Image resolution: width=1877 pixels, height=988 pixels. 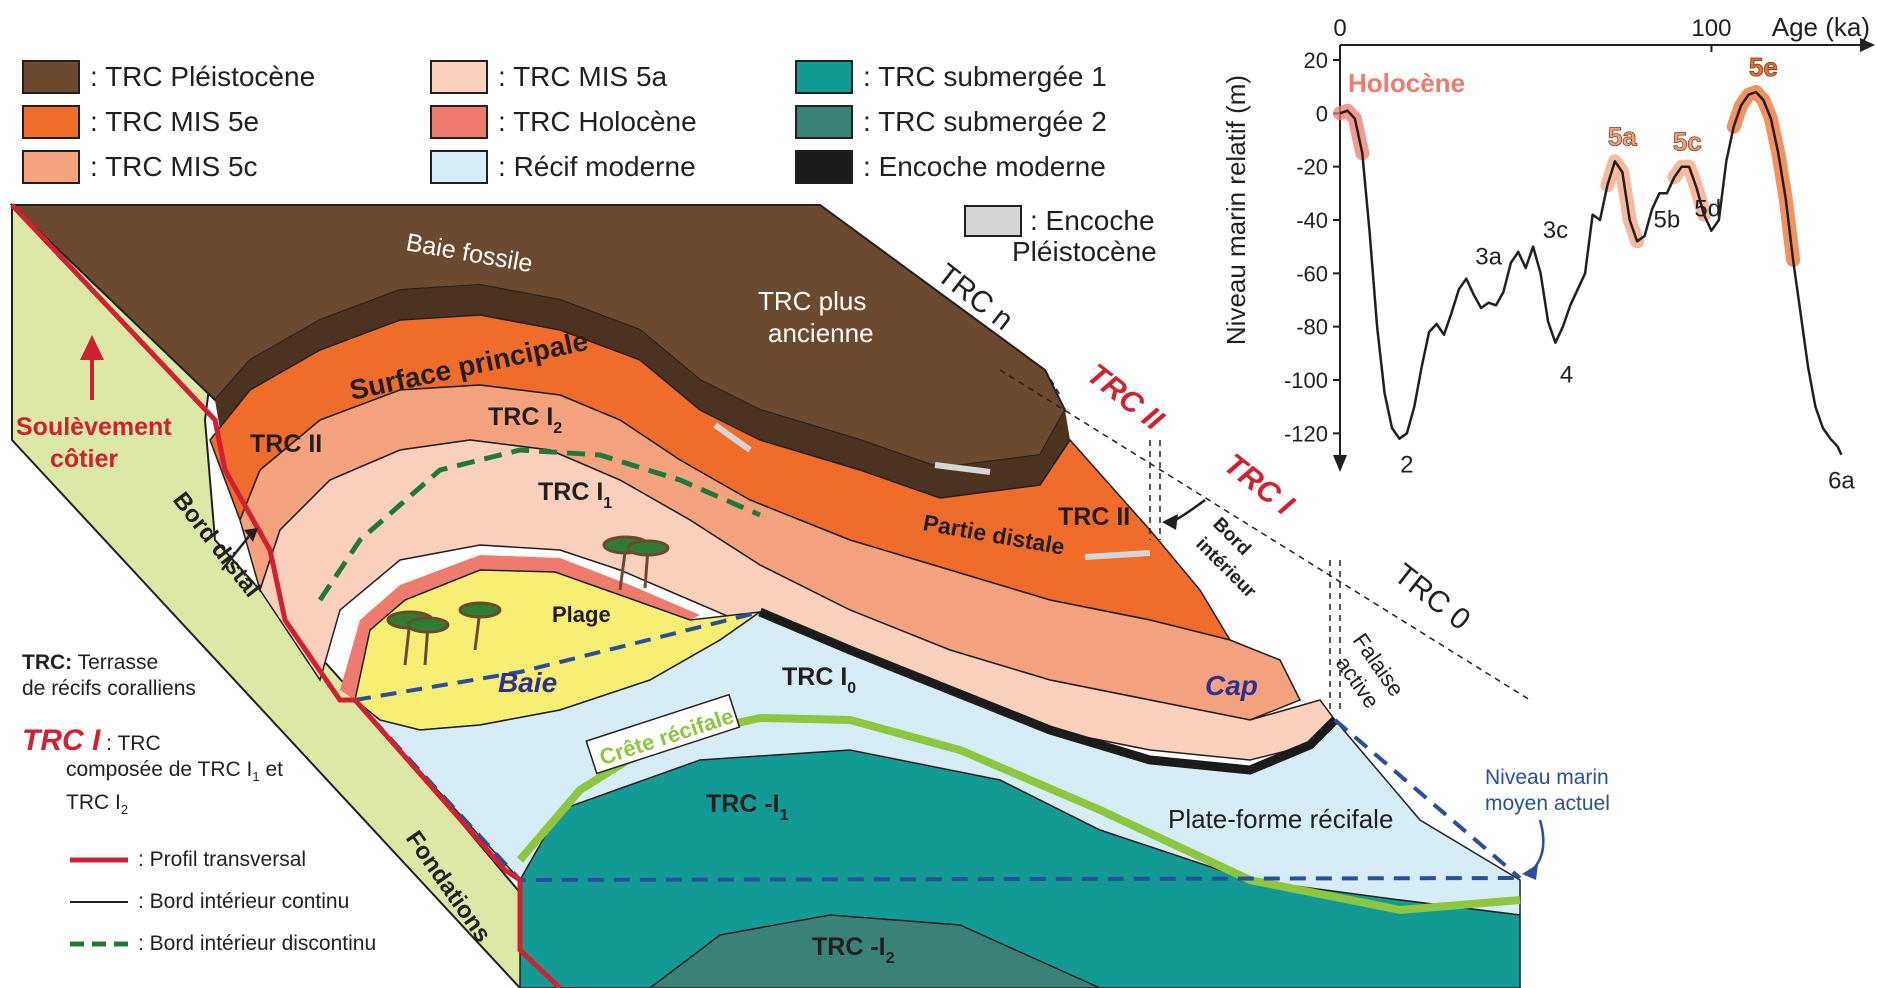 What do you see at coordinates (271, 769) in the screenshot?
I see `trc1-def-2c: et` at bounding box center [271, 769].